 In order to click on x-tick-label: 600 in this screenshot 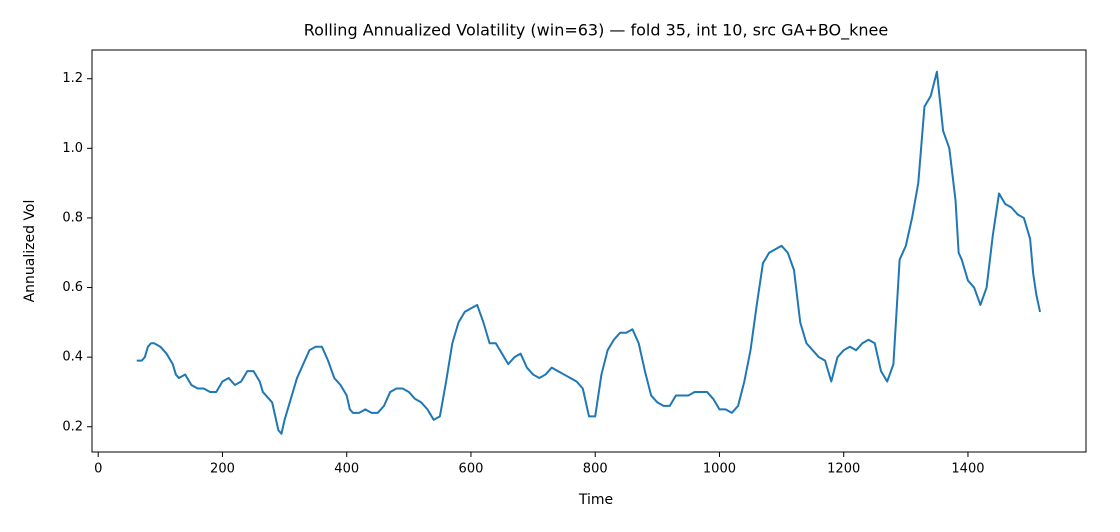, I will do `click(471, 469)`.